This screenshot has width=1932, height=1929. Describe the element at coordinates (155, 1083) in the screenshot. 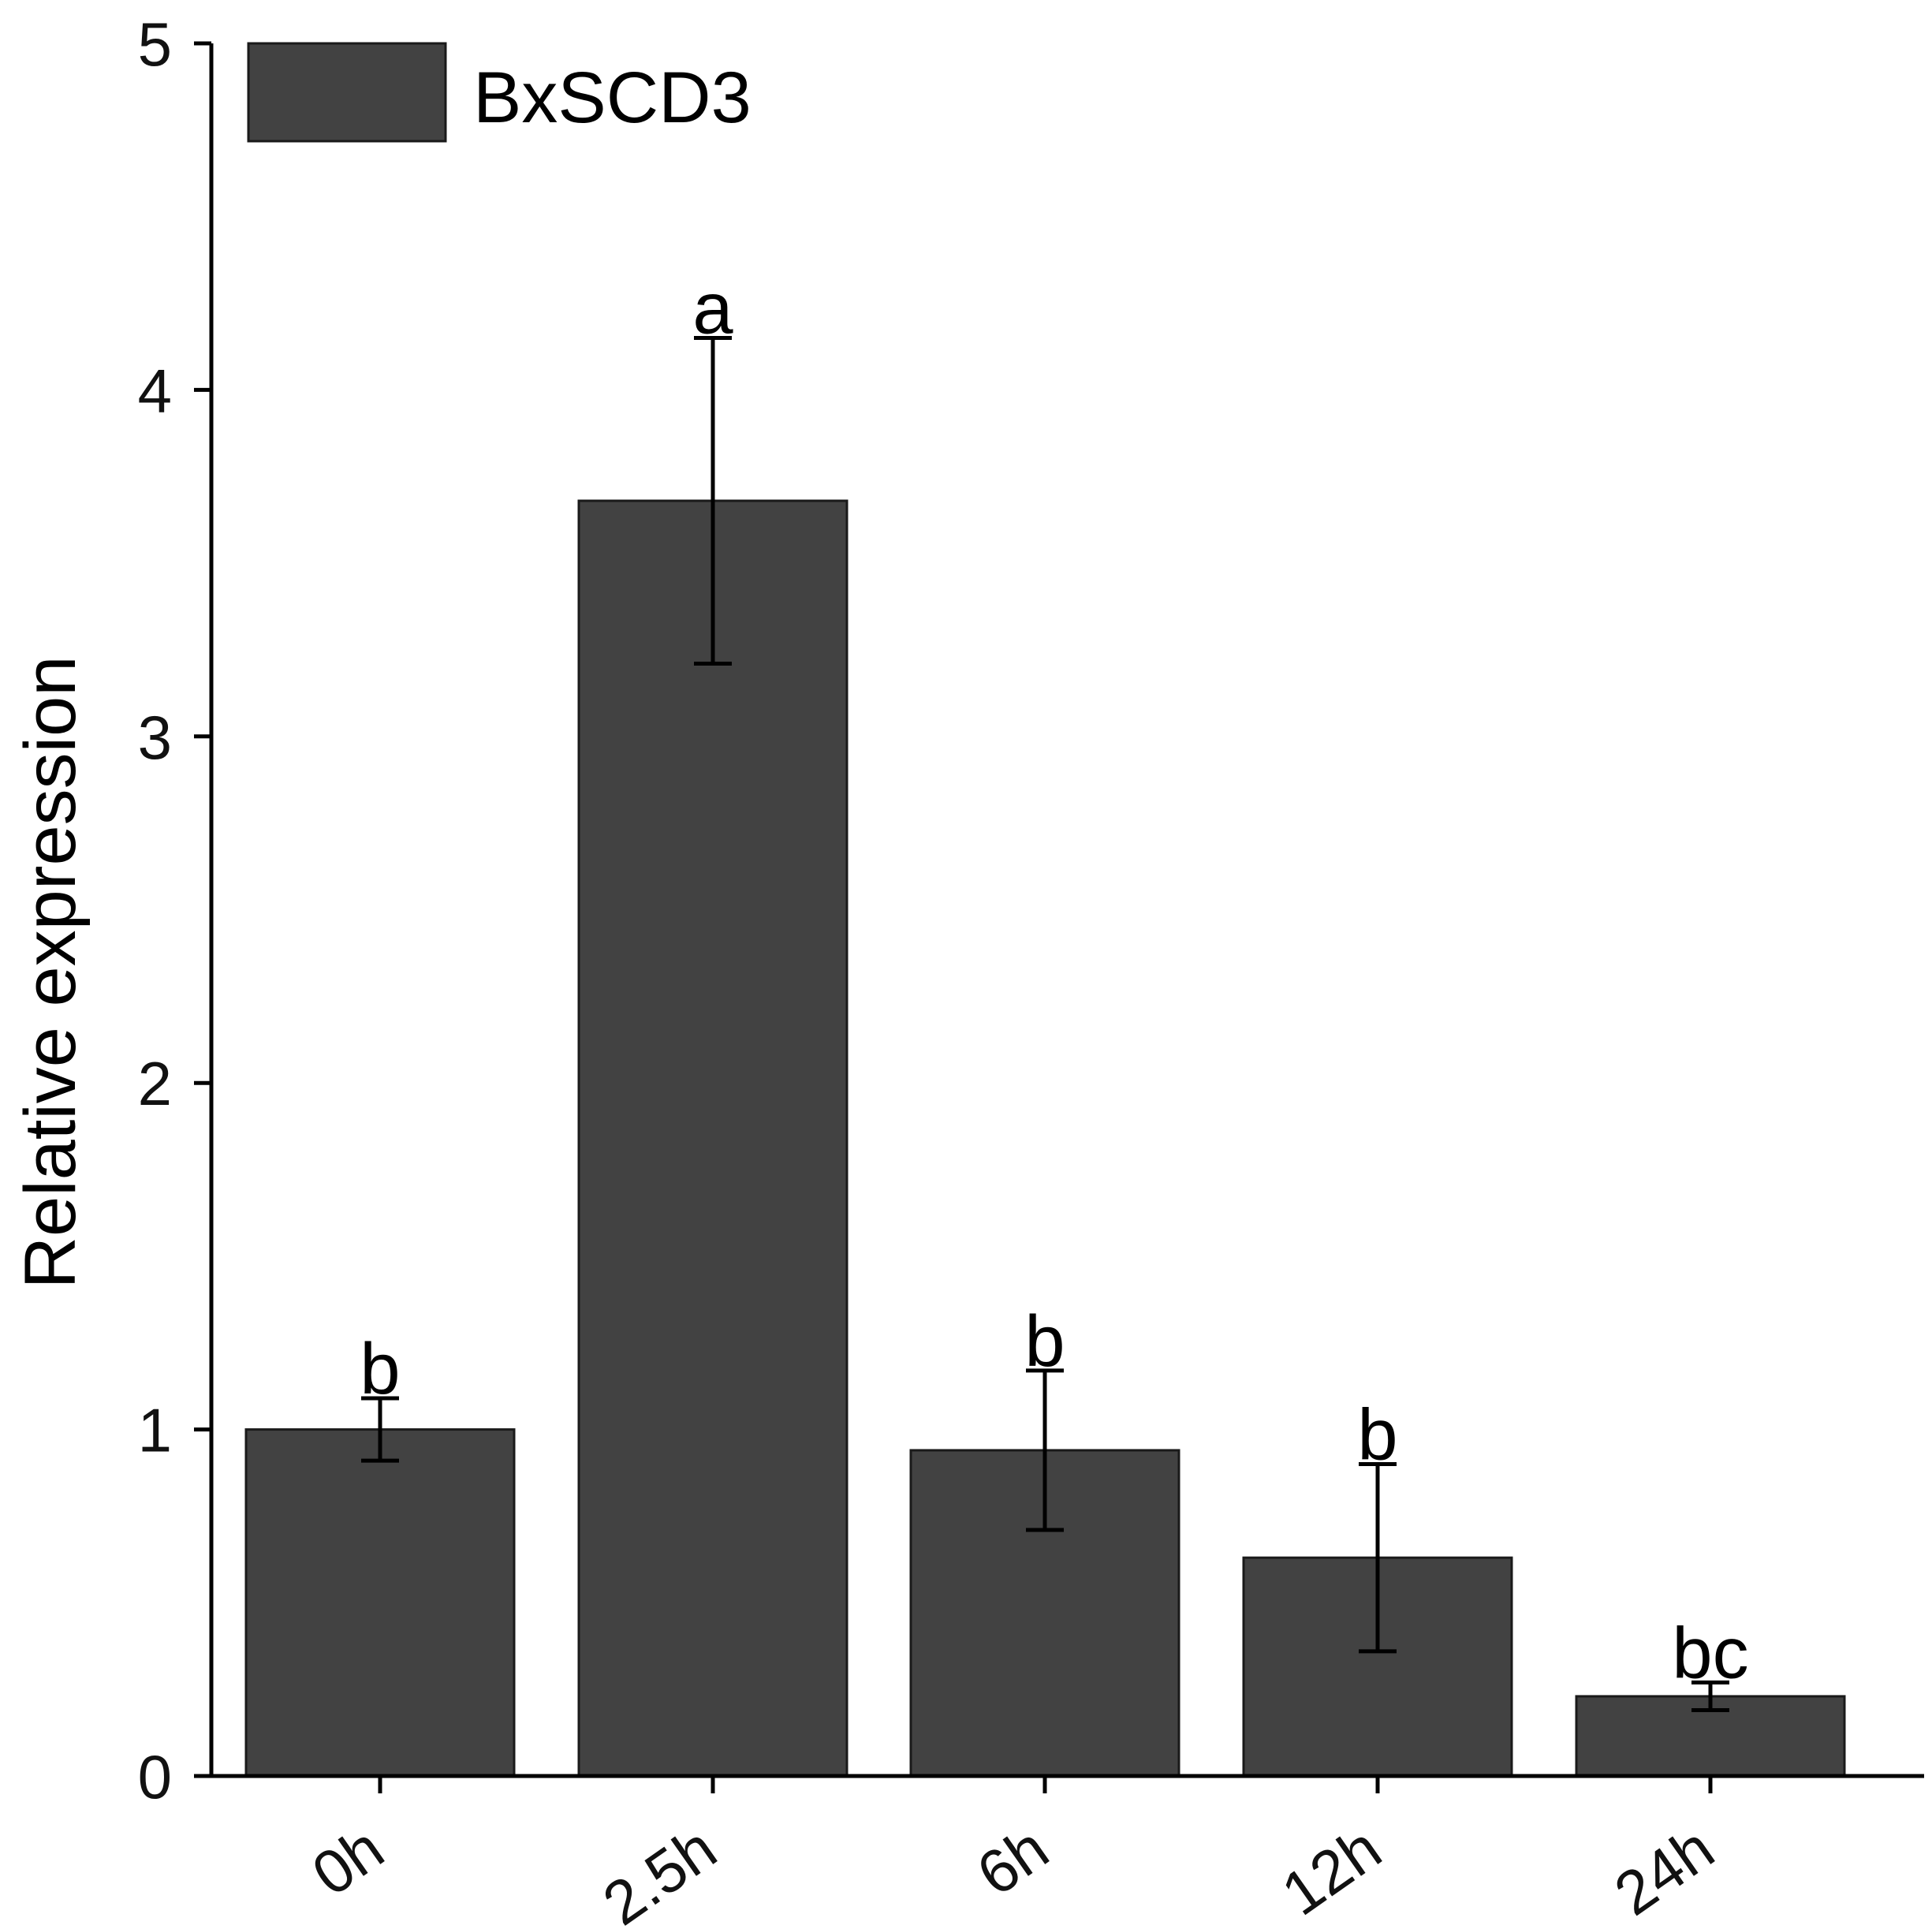

I see `y-tick-label-2: 2` at that location.